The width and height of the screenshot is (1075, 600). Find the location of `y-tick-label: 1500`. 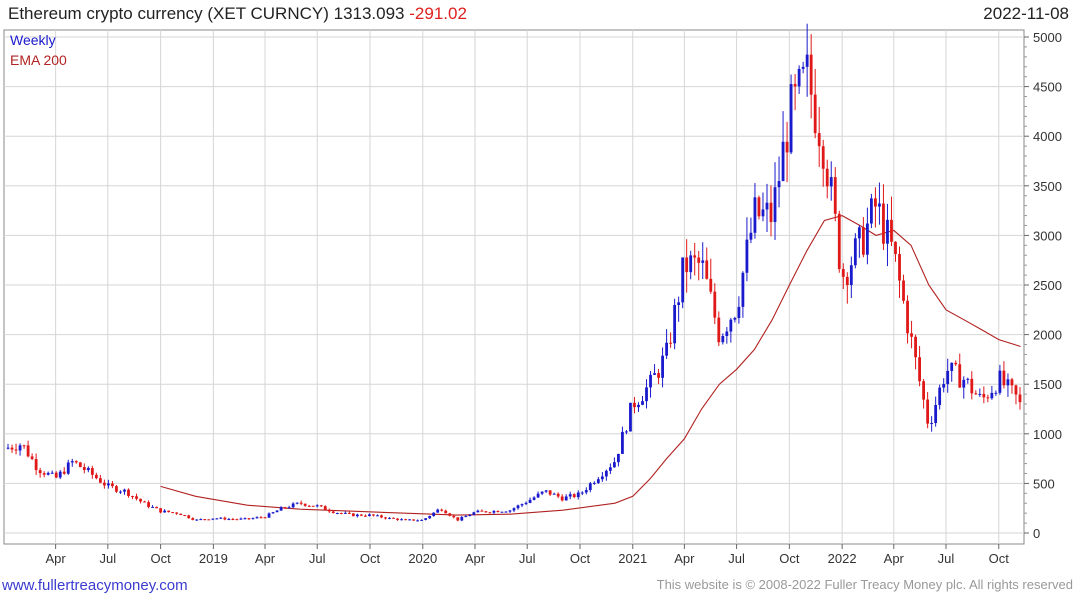

y-tick-label: 1500 is located at coordinates (1047, 384).